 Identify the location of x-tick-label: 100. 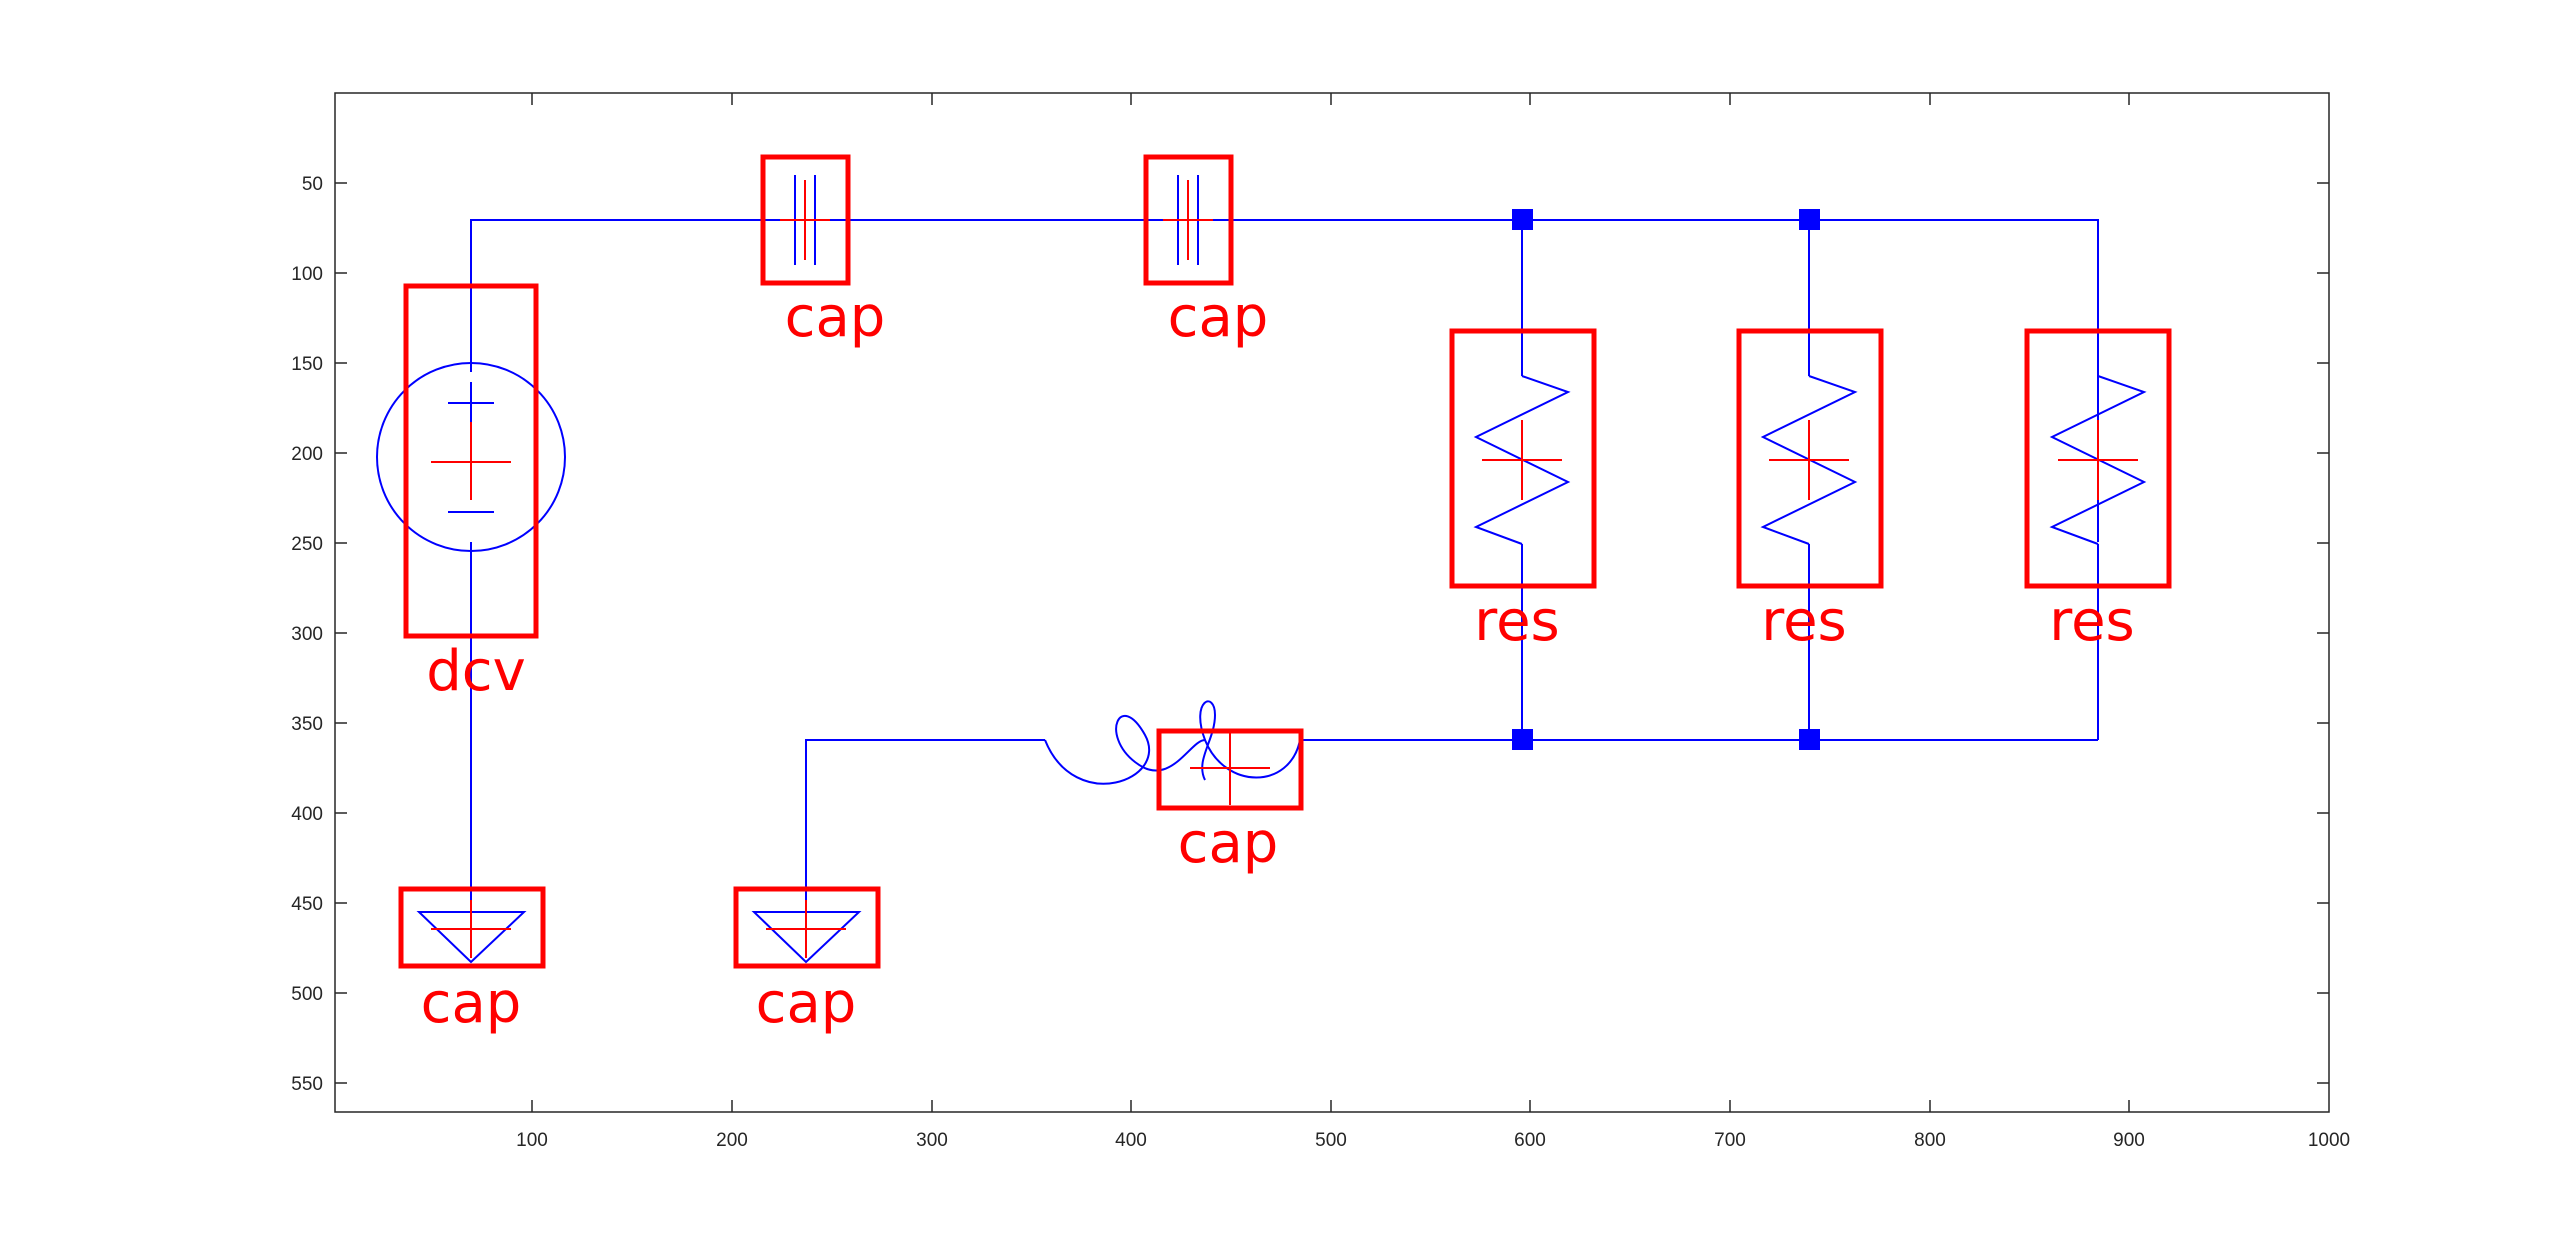
(532, 1140).